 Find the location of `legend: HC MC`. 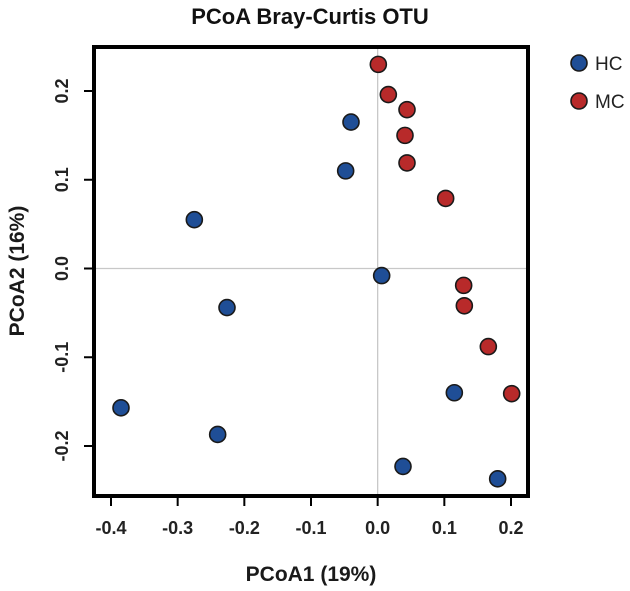

legend: HC MC is located at coordinates (597, 83).